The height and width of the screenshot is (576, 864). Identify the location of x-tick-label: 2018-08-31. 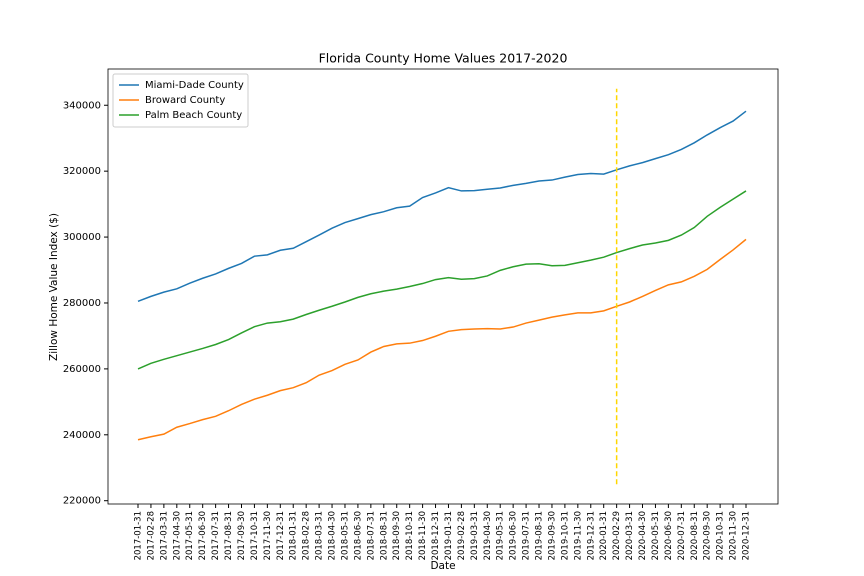
(384, 535).